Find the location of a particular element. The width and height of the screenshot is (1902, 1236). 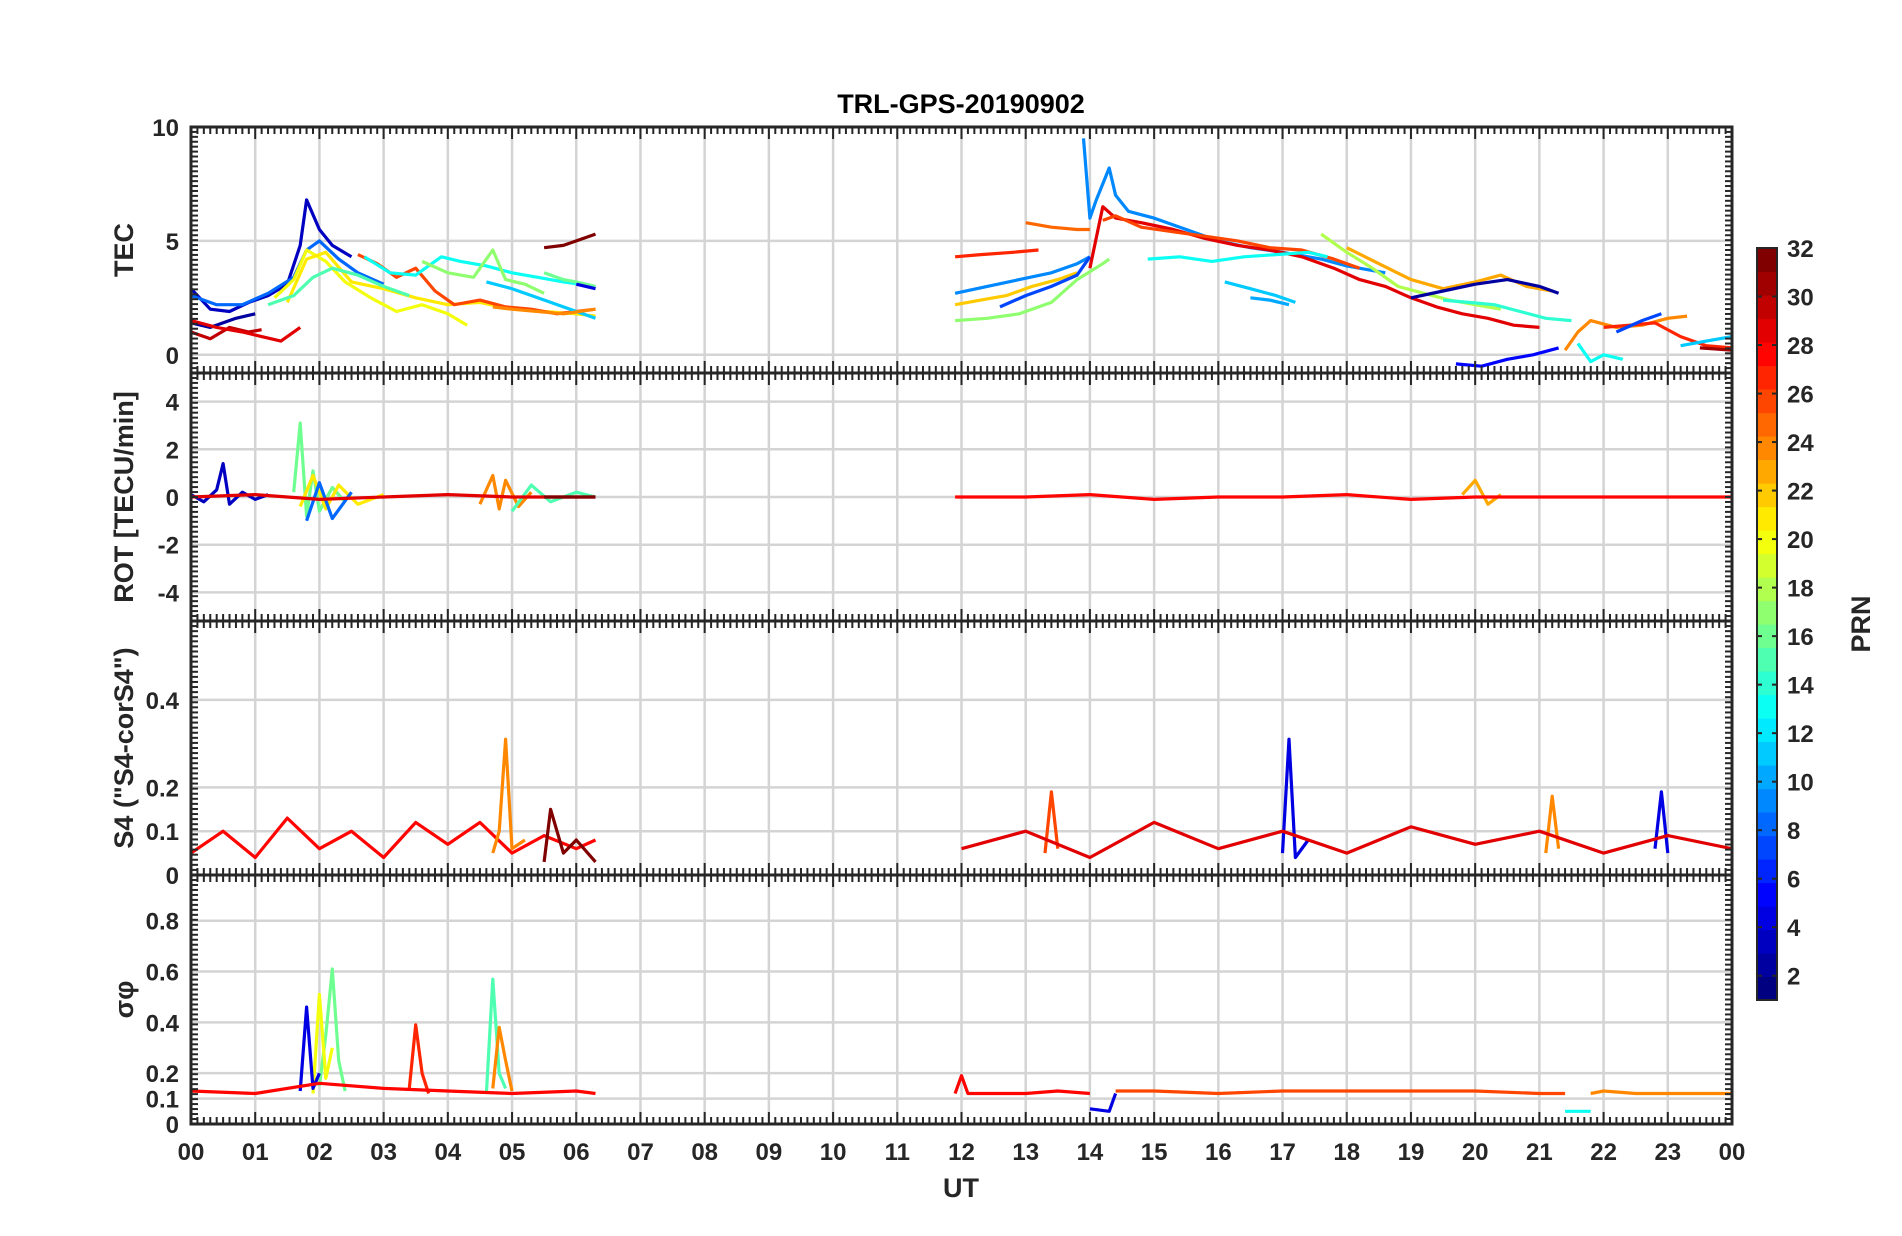

colorbar-tick-label: 2 is located at coordinates (1793, 977).